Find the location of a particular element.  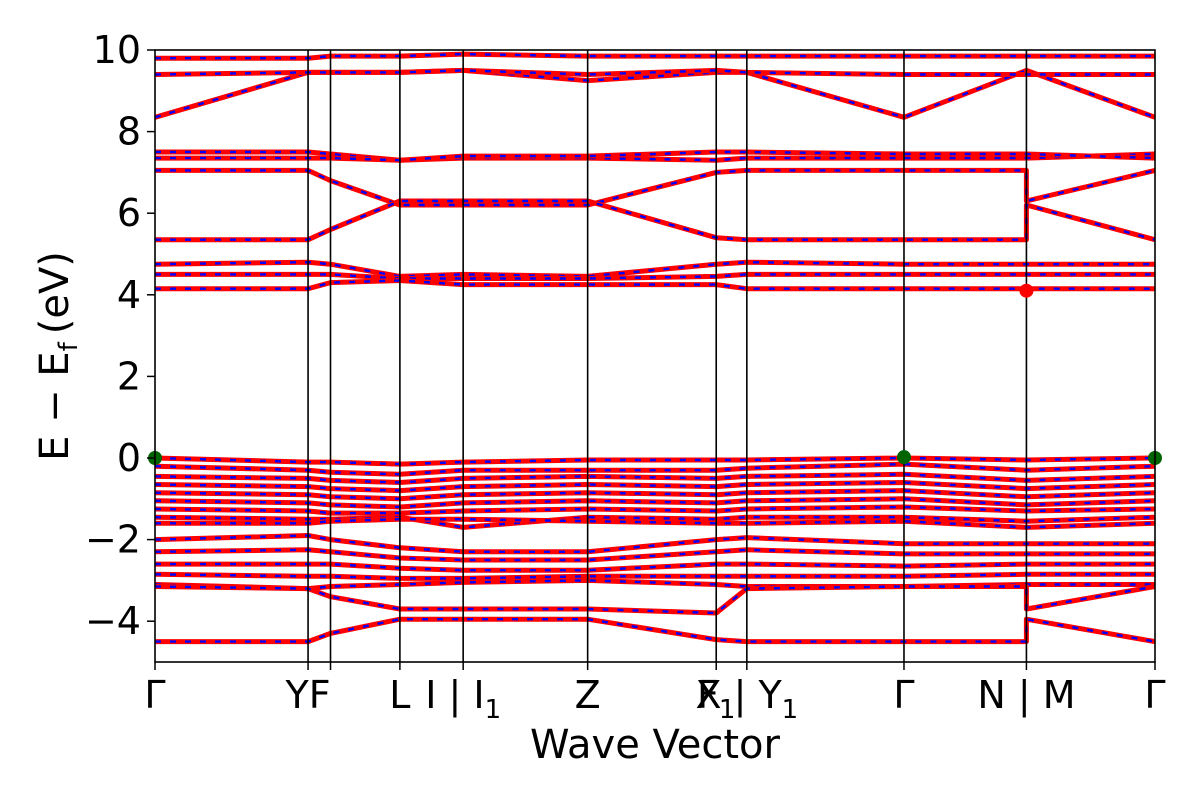

y-tick-label: 8 is located at coordinates (129, 132).